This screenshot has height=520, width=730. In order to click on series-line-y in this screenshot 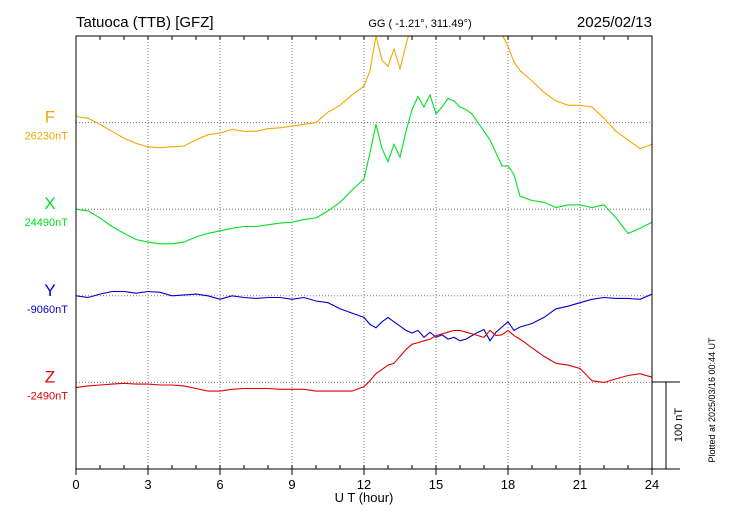, I will do `click(364, 316)`.